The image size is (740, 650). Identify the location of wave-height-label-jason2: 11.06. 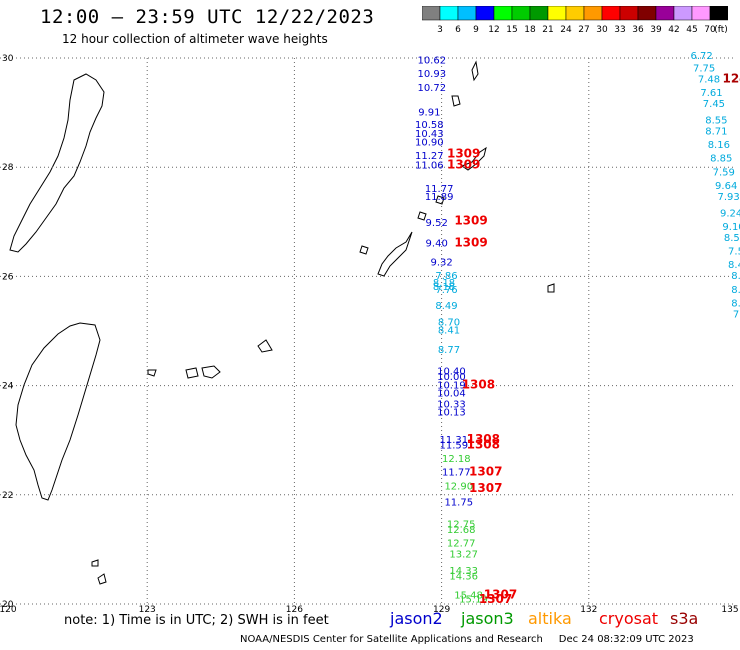
(429, 165).